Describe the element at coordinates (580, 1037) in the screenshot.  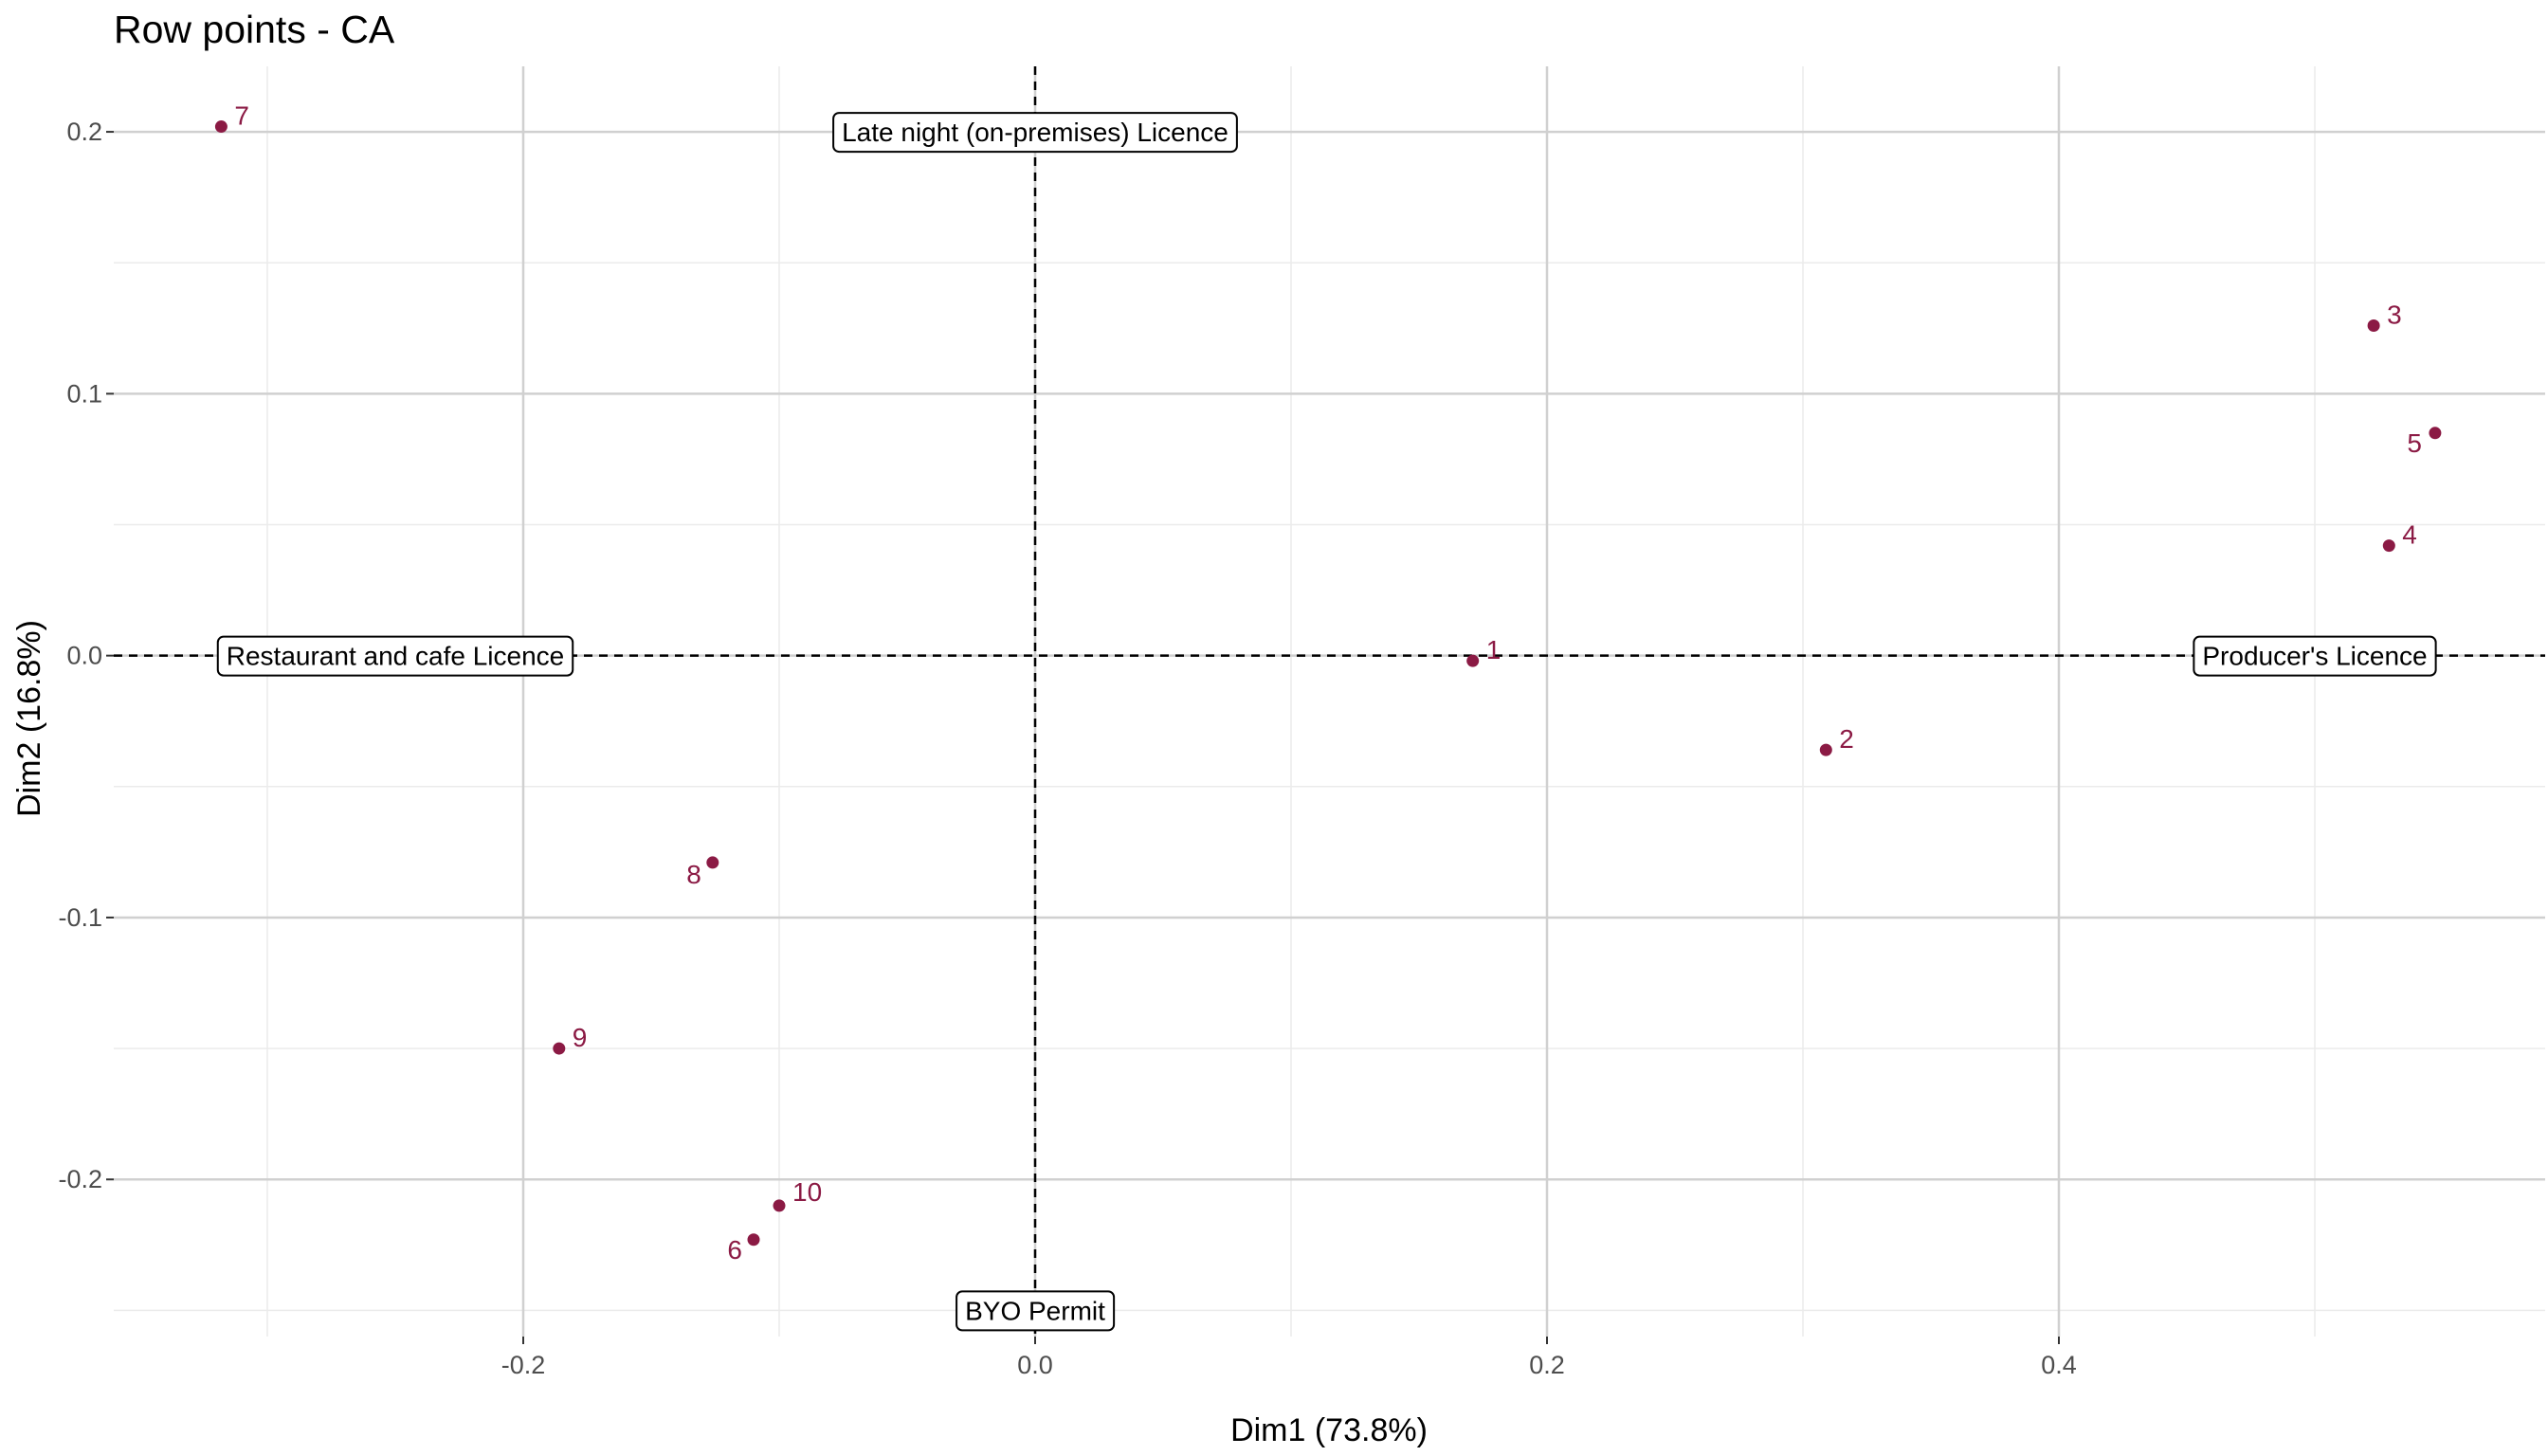
I see `point-label: 9` at that location.